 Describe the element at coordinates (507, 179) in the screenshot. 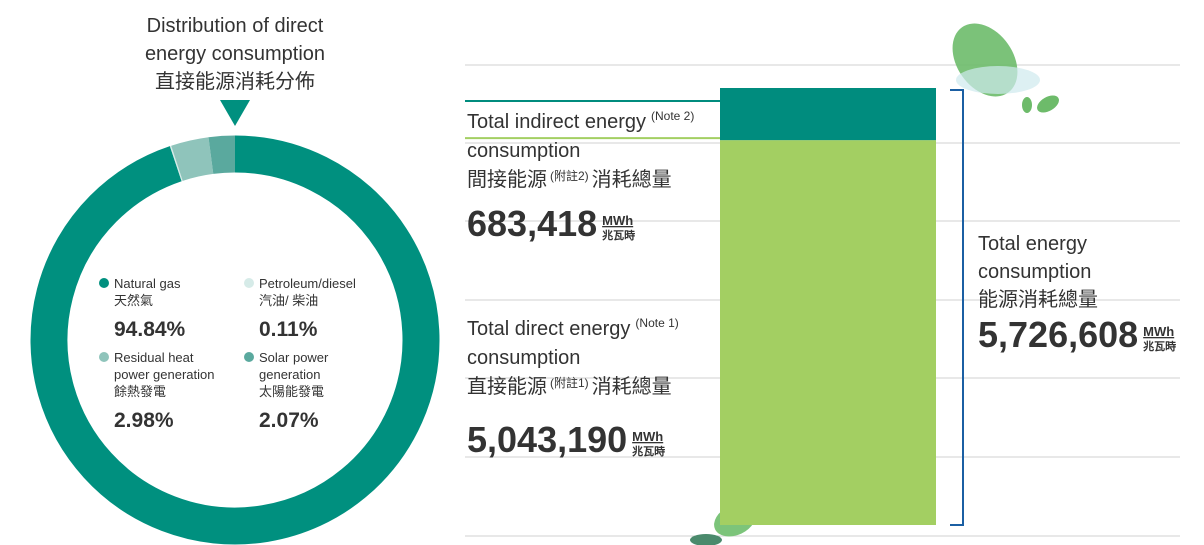

I see `series-name-part: 間接能源` at that location.